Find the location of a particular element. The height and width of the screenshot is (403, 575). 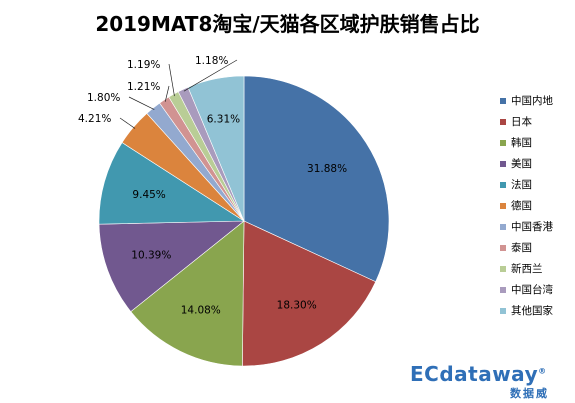

slice-label-9: 1.19% is located at coordinates (143, 65).